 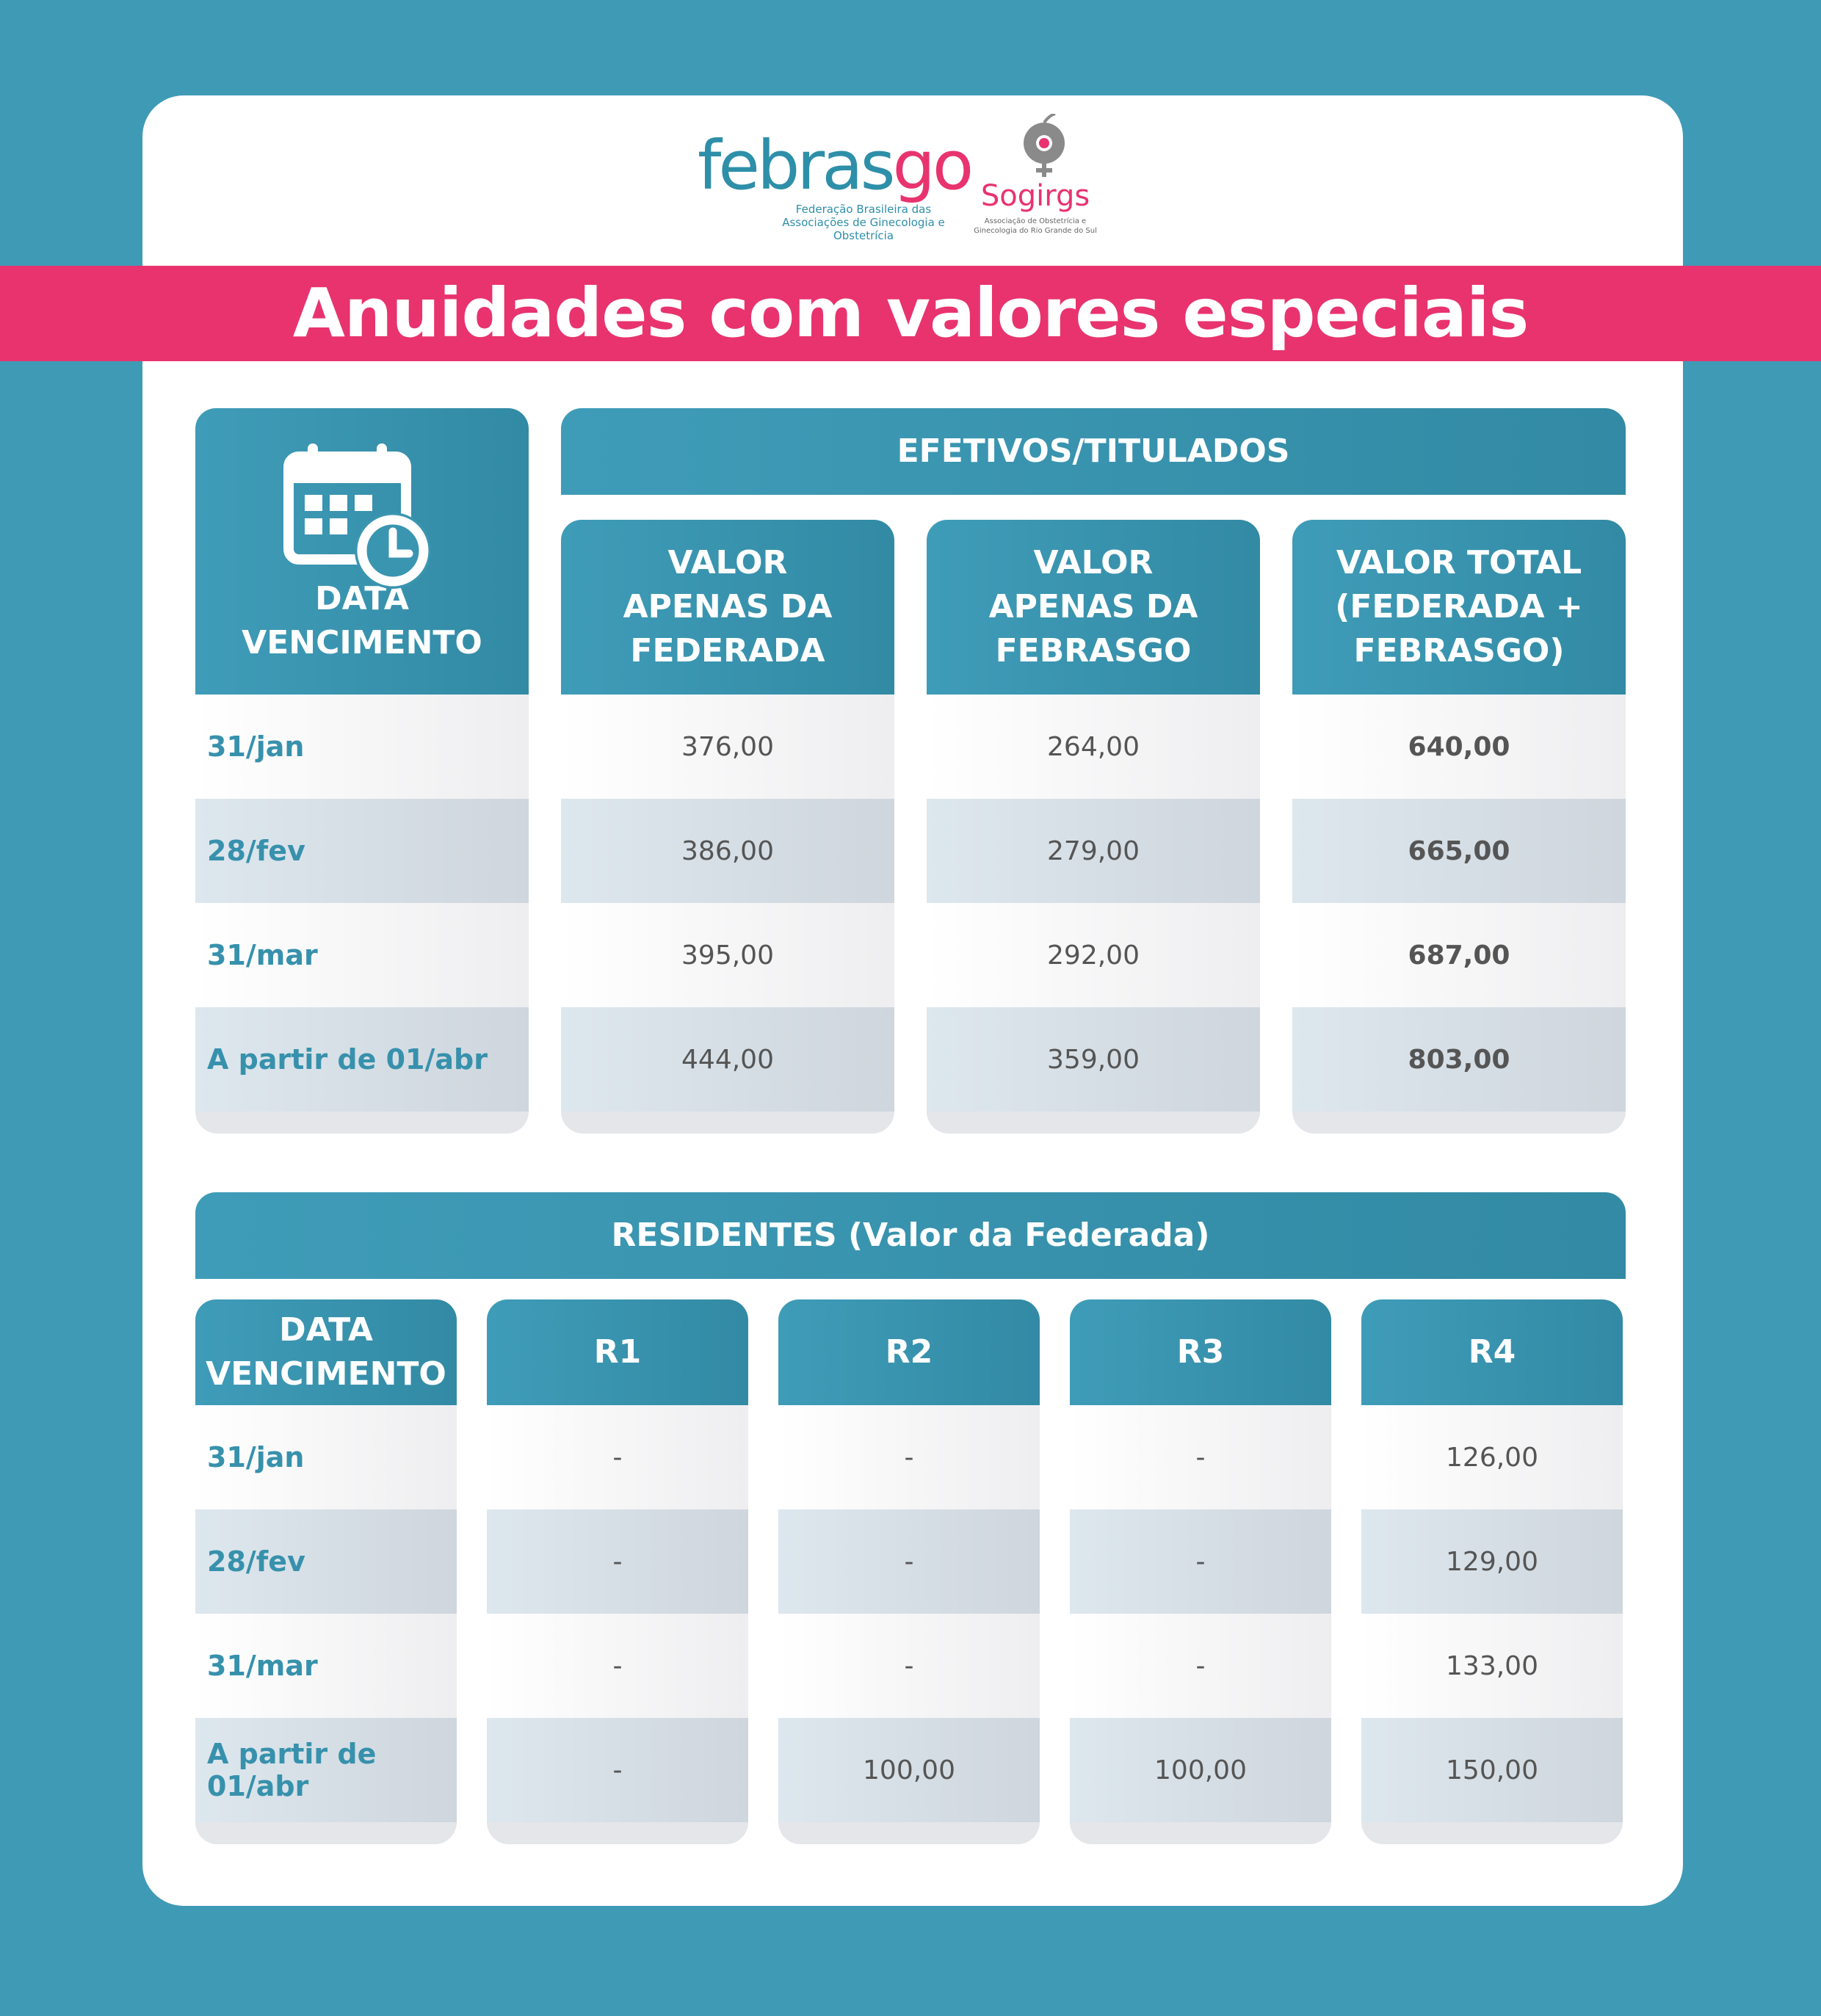 What do you see at coordinates (1200, 1352) in the screenshot?
I see `r3-col-header: R3` at bounding box center [1200, 1352].